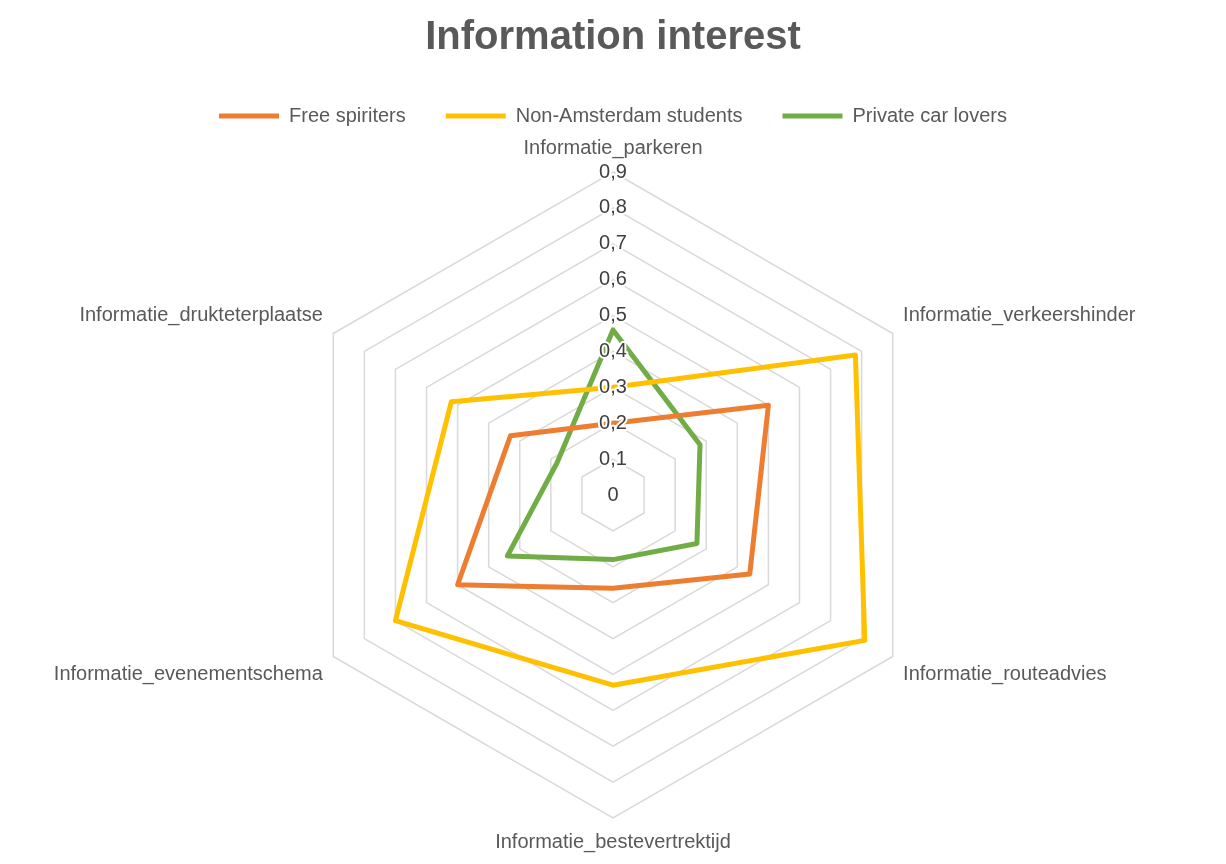 This screenshot has width=1226, height=864. What do you see at coordinates (1019, 315) in the screenshot?
I see `spoke-label: Informatie_verkeershinder` at bounding box center [1019, 315].